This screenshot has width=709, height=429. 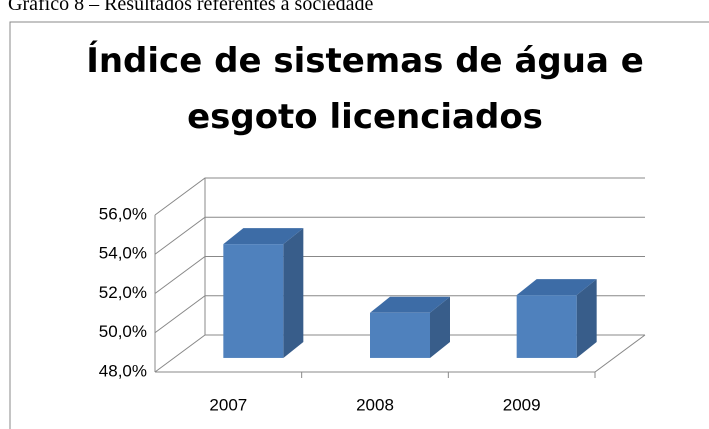 I want to click on x-tick-label: 2008, so click(x=375, y=404).